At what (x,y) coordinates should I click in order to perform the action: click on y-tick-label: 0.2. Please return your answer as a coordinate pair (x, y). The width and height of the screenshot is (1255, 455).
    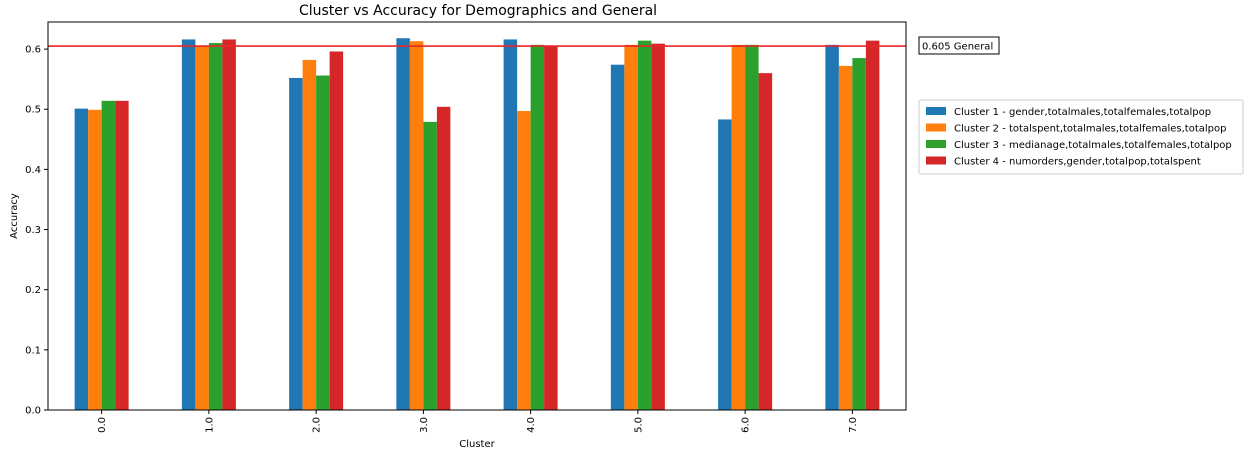
    Looking at the image, I should click on (33, 290).